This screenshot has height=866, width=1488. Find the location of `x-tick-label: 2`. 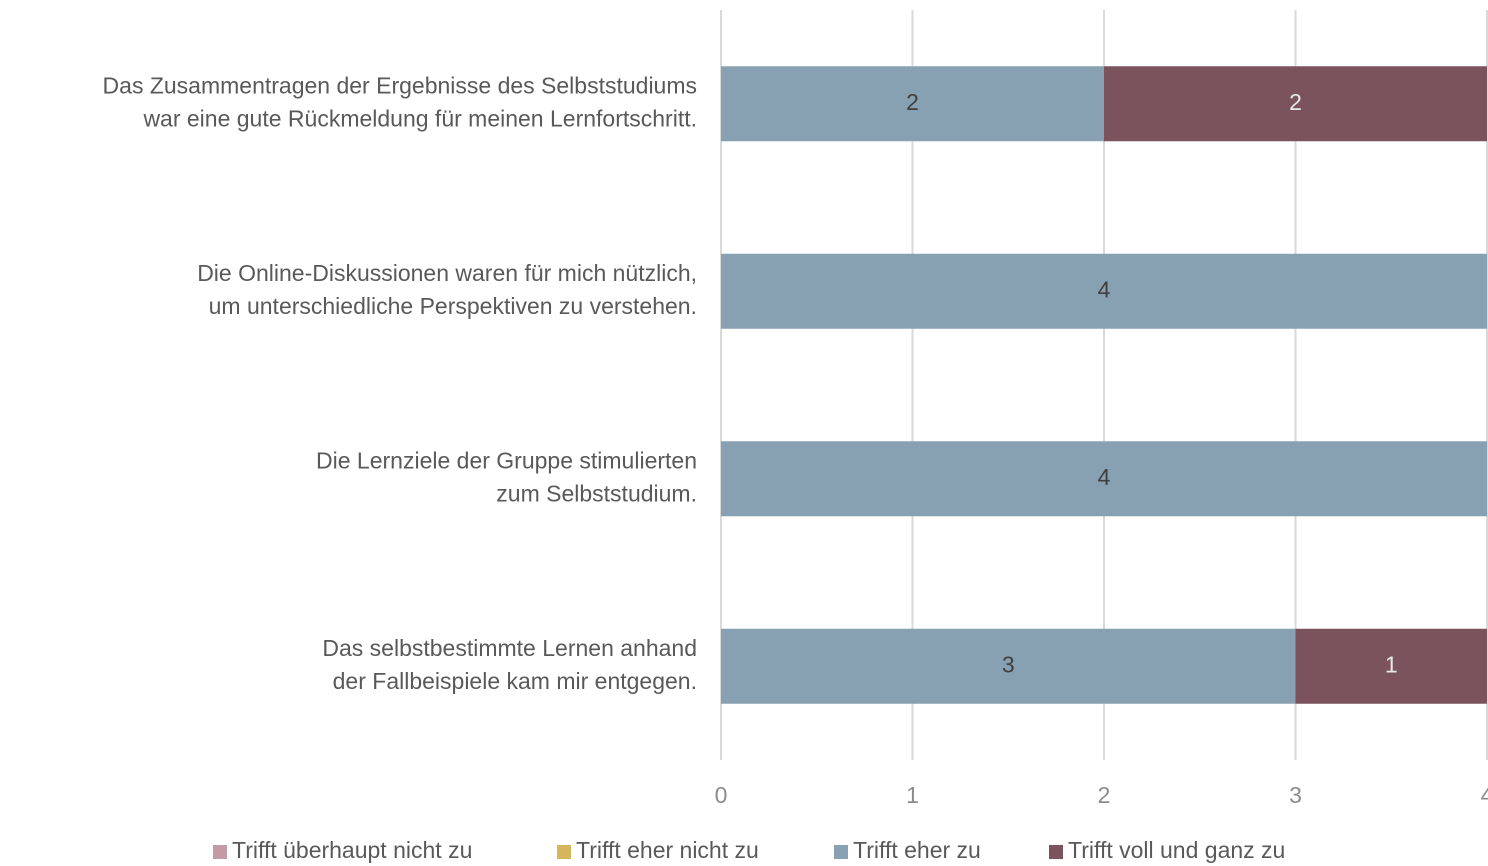

x-tick-label: 2 is located at coordinates (1104, 795).